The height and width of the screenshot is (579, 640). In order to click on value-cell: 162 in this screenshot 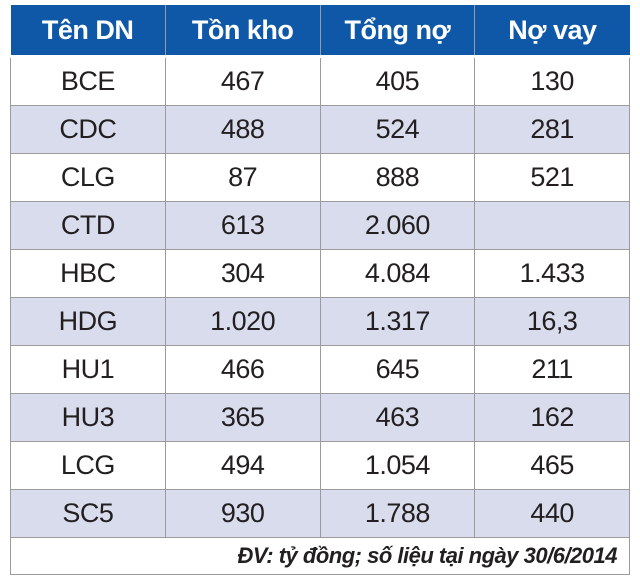, I will do `click(552, 417)`.